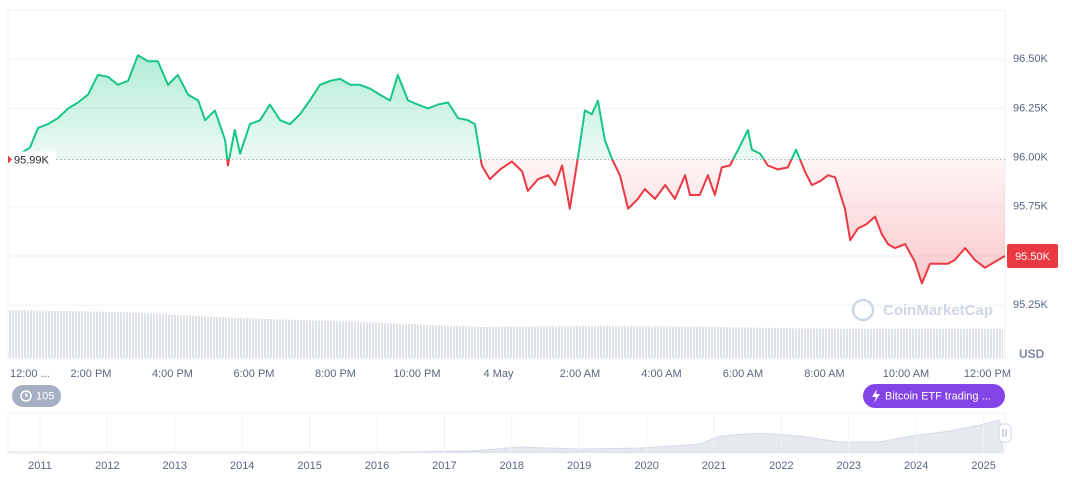 The width and height of the screenshot is (1072, 477). Describe the element at coordinates (849, 466) in the screenshot. I see `navigator-year: 2023` at that location.